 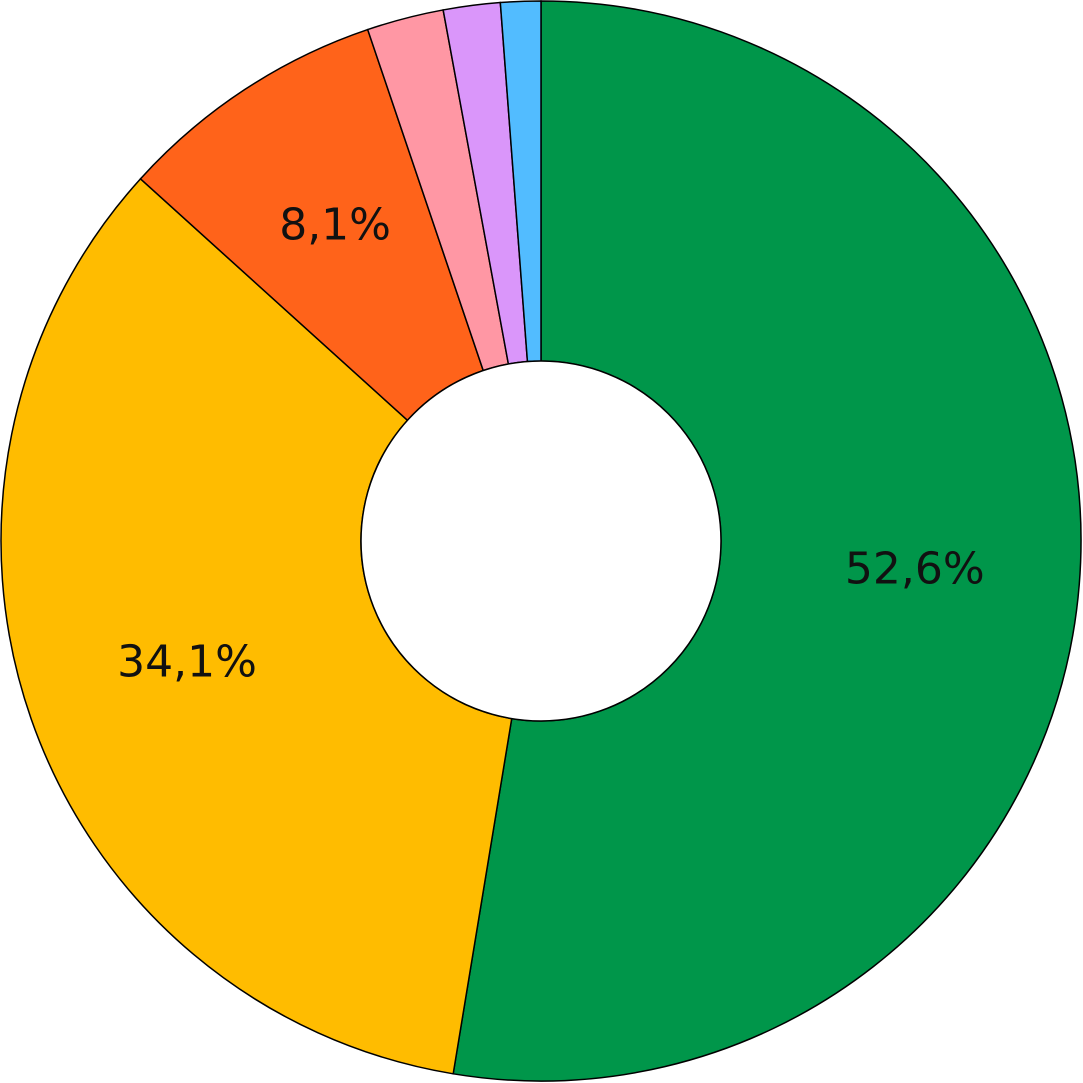 I want to click on slice-label-2: 8,1%, so click(x=335, y=225).